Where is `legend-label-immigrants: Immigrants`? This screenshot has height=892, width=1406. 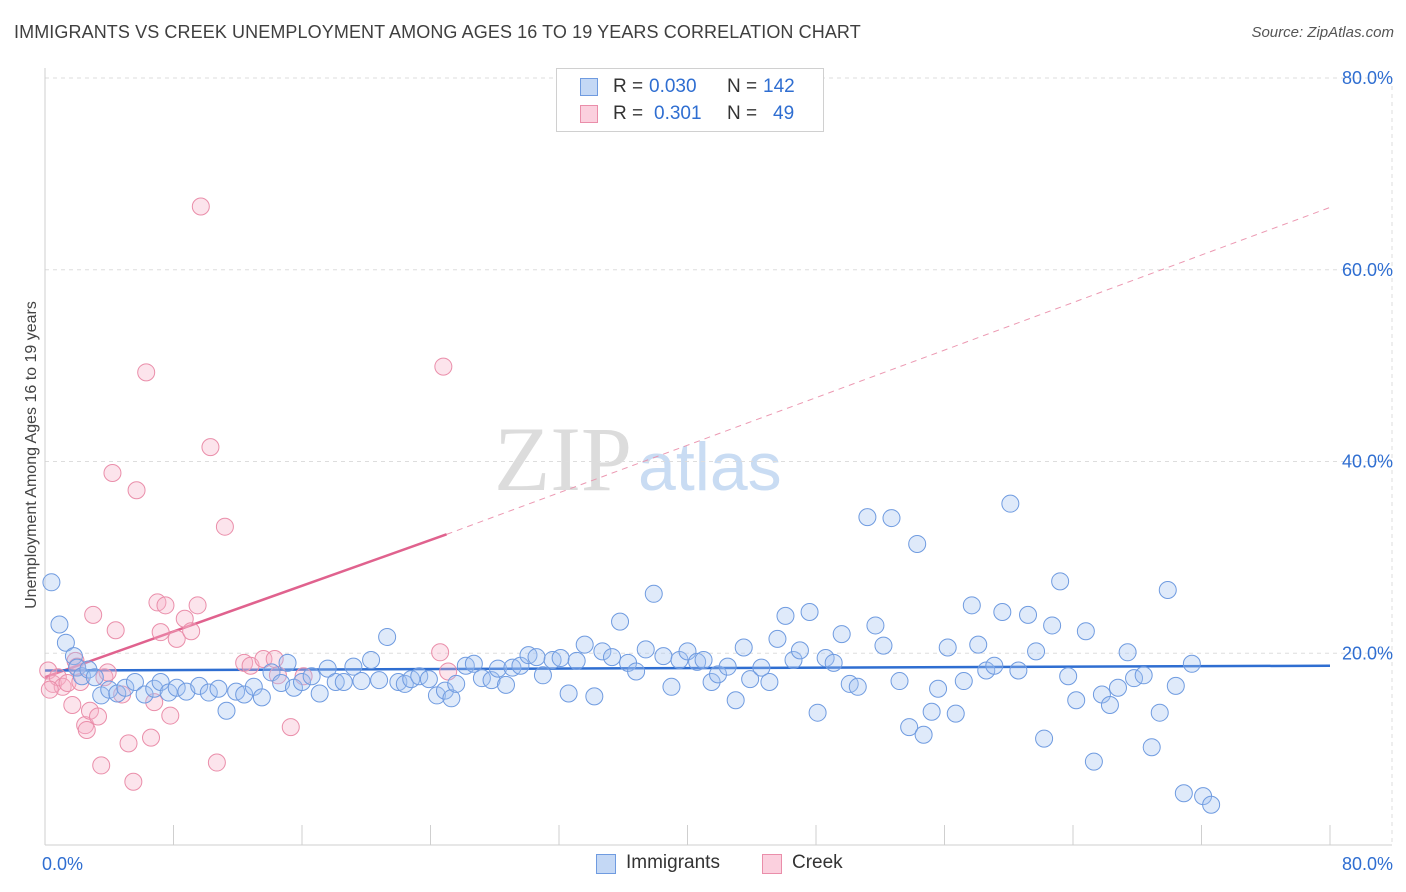
legend-label-immigrants: Immigrants is located at coordinates (673, 862).